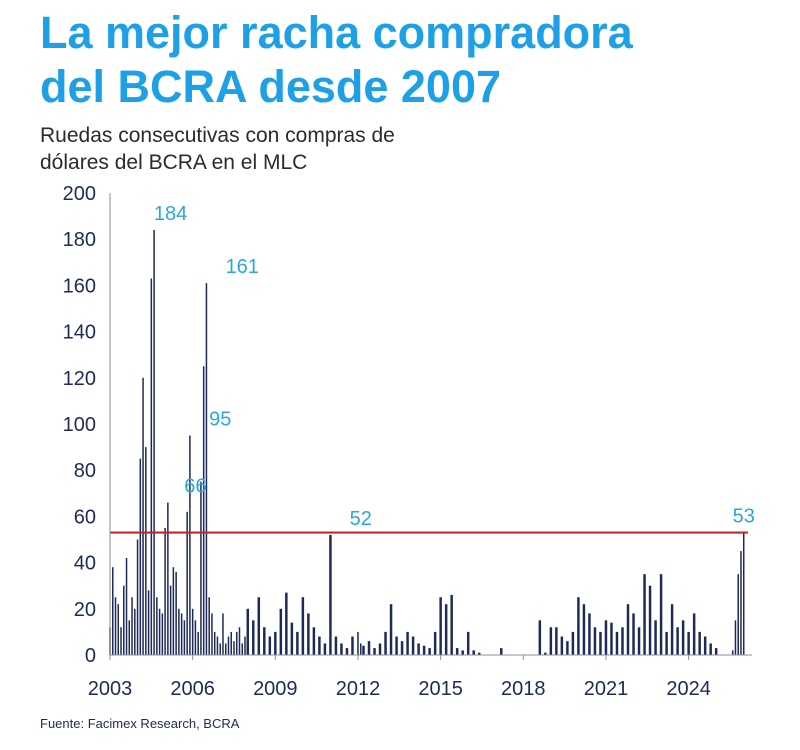 The height and width of the screenshot is (750, 800). Describe the element at coordinates (85, 517) in the screenshot. I see `y-tick-label: 60` at that location.